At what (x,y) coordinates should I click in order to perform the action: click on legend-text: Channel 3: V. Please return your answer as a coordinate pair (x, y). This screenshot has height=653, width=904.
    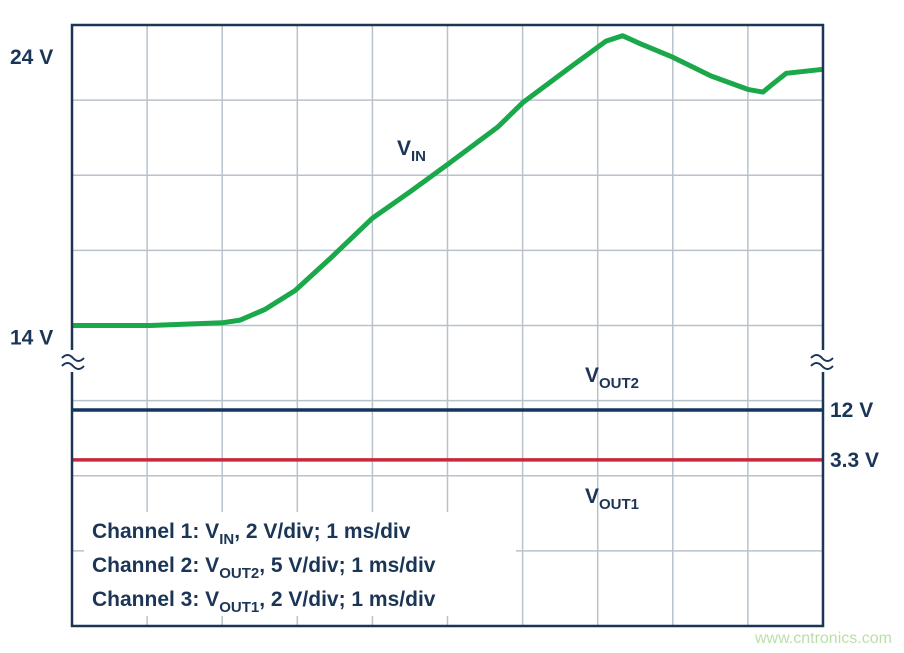
    Looking at the image, I should click on (155, 599).